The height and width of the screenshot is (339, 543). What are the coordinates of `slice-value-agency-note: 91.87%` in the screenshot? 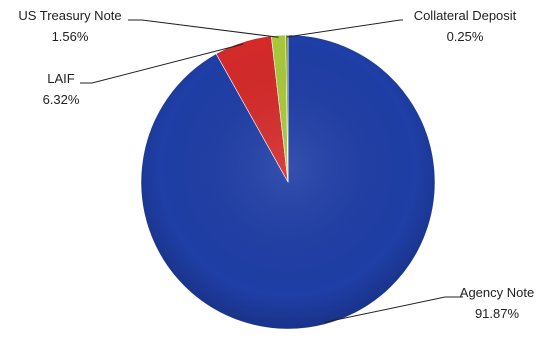 It's located at (497, 313).